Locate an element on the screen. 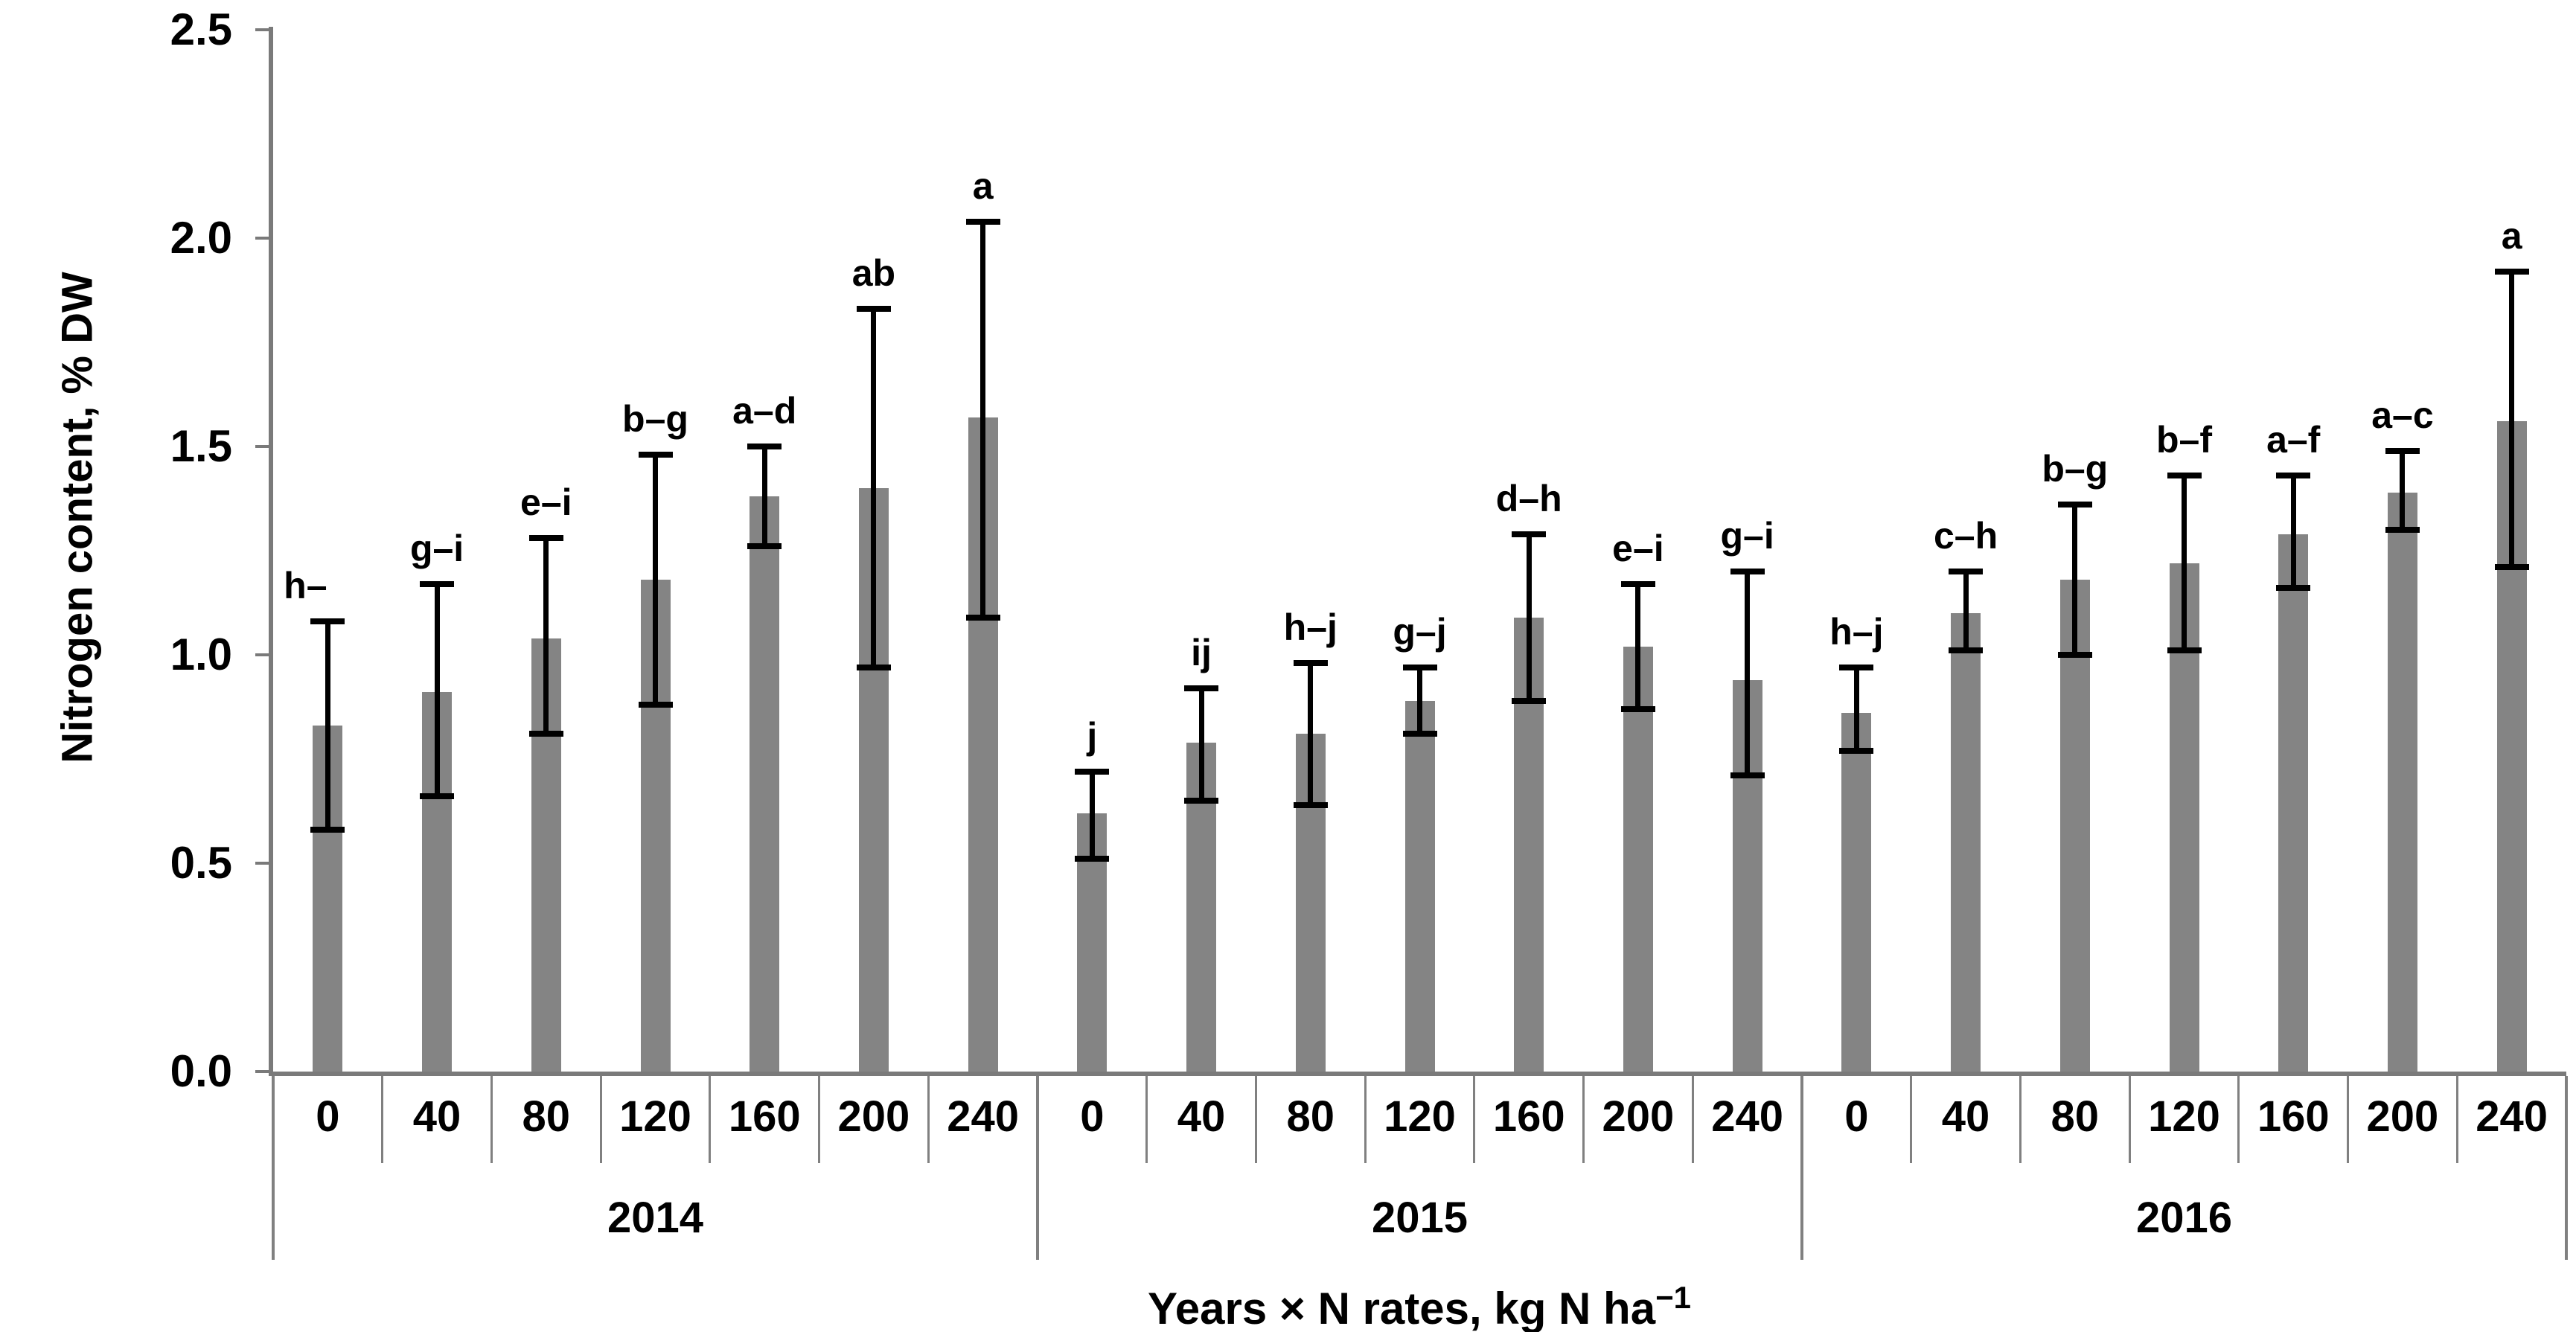 The width and height of the screenshot is (2576, 1332). significance-letter-label: a–f is located at coordinates (2293, 440).